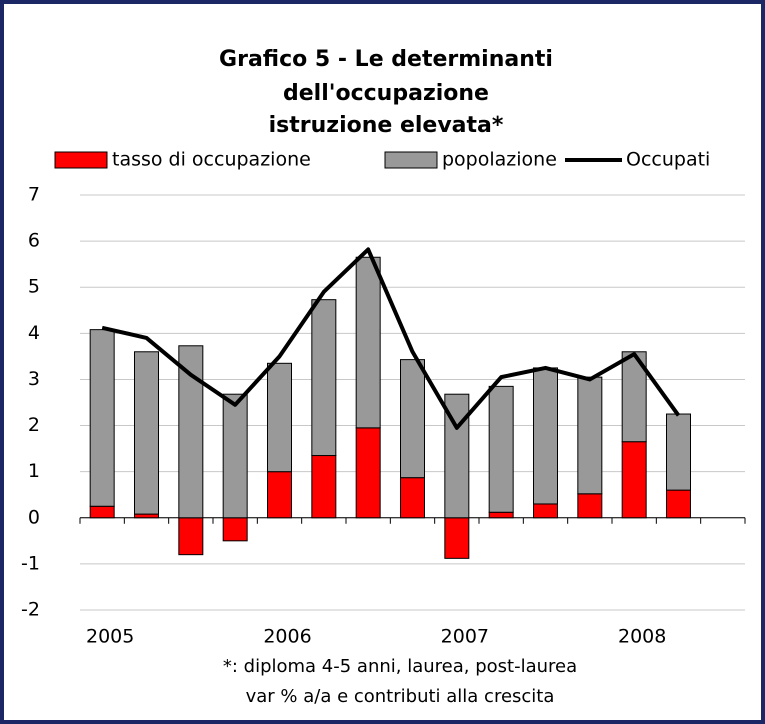  What do you see at coordinates (34, 379) in the screenshot?
I see `y-tick-label: 3` at bounding box center [34, 379].